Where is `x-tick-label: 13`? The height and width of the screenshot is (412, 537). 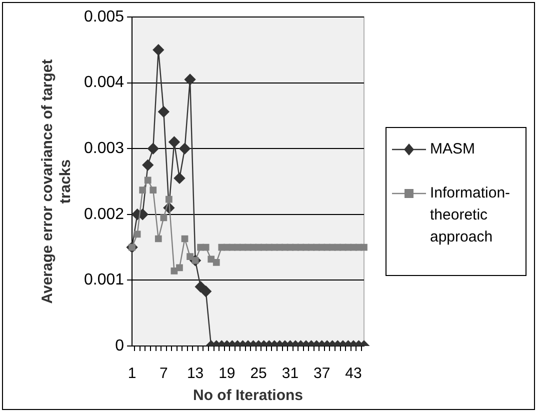 x-tick-label: 13 is located at coordinates (195, 373).